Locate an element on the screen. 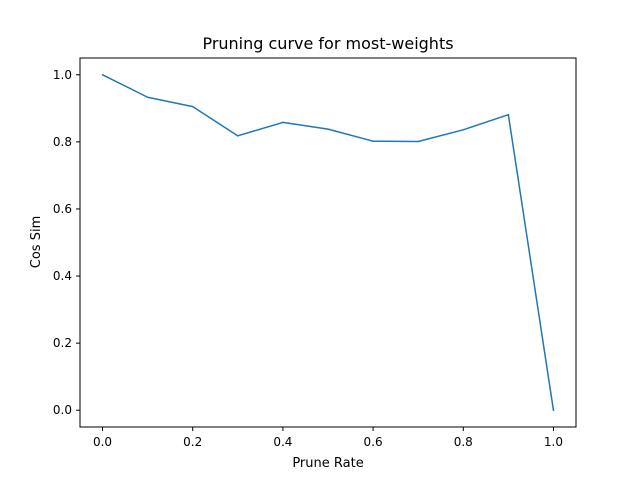  x-tick-label: 0.0 is located at coordinates (102, 442).